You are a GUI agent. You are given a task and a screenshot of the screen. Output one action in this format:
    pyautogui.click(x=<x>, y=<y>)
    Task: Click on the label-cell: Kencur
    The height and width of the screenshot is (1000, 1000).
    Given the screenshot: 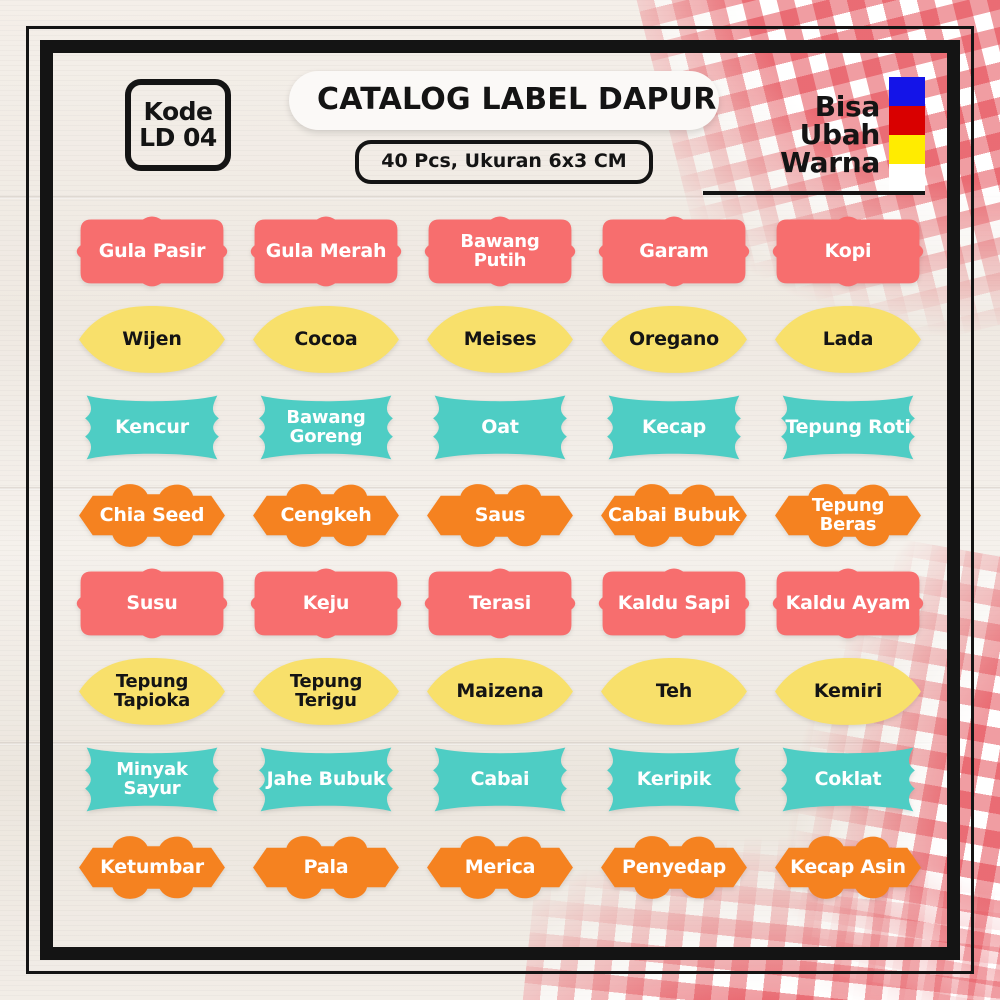 What is the action you would take?
    pyautogui.click(x=152, y=427)
    